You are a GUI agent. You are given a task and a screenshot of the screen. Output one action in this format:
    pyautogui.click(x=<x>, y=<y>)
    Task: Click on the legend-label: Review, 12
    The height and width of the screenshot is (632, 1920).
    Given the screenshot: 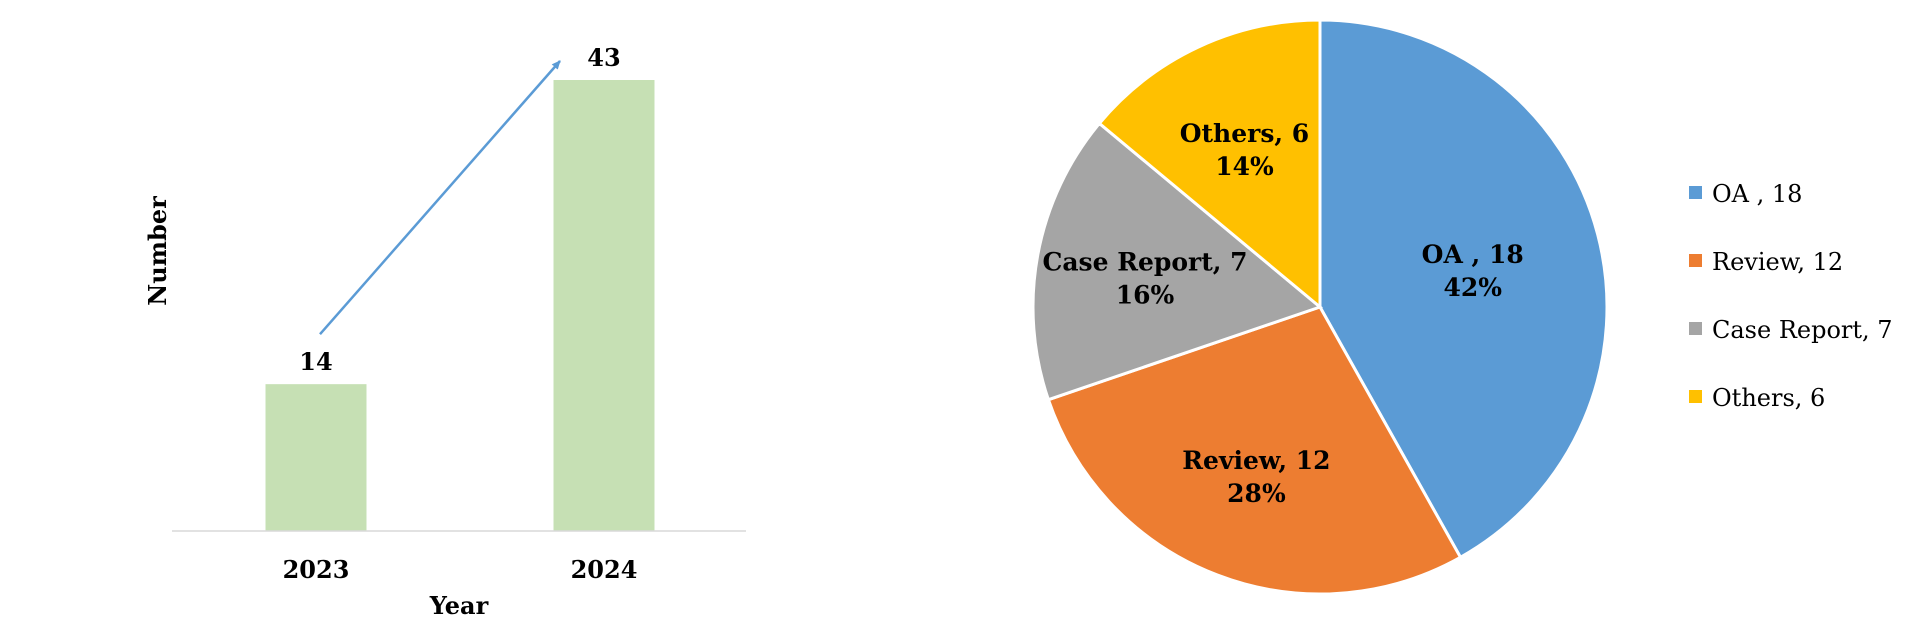 What is the action you would take?
    pyautogui.click(x=1777, y=262)
    